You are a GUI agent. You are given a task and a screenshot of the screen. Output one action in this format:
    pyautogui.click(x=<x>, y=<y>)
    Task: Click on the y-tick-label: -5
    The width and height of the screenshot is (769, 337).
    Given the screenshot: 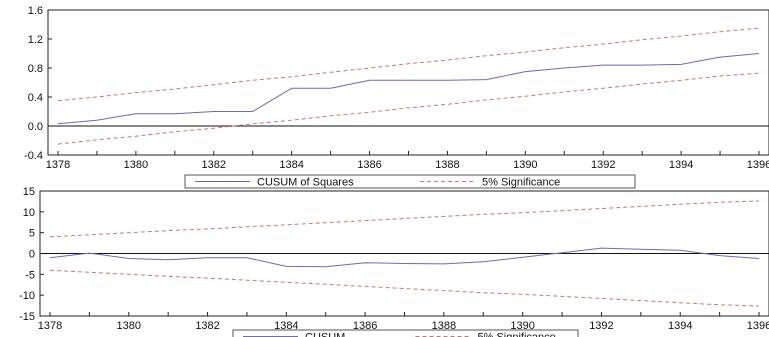 What is the action you would take?
    pyautogui.click(x=30, y=275)
    